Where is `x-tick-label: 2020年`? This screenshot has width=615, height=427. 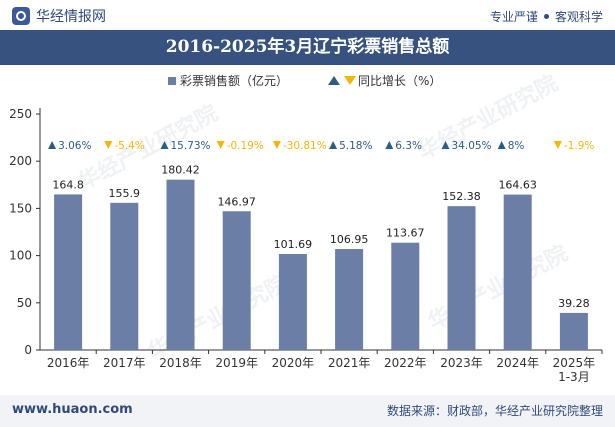 x-tick-label: 2020年 is located at coordinates (293, 363).